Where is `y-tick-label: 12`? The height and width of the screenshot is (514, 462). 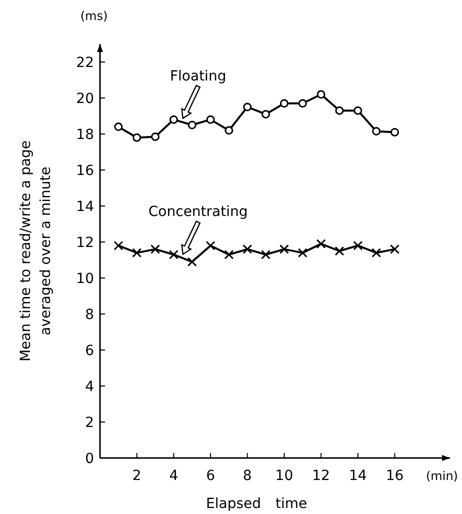 y-tick-label: 12 is located at coordinates (85, 242).